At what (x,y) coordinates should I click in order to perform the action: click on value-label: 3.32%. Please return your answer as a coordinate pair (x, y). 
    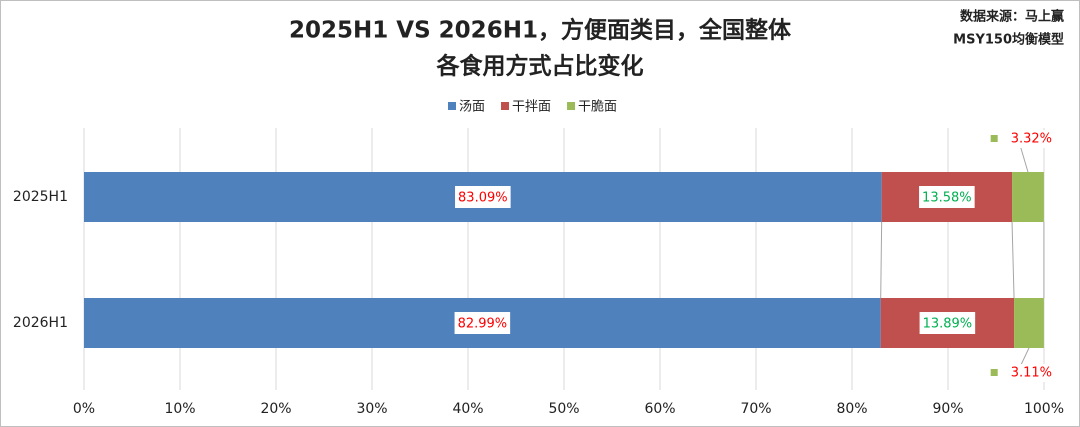
    Looking at the image, I should click on (1031, 139).